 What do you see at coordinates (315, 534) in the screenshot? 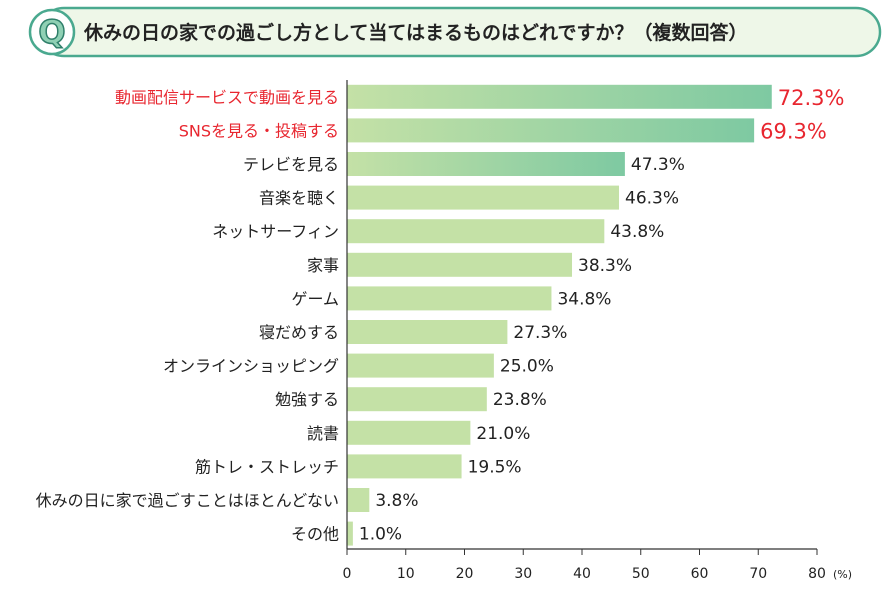
I see `category-label-13: その他` at bounding box center [315, 534].